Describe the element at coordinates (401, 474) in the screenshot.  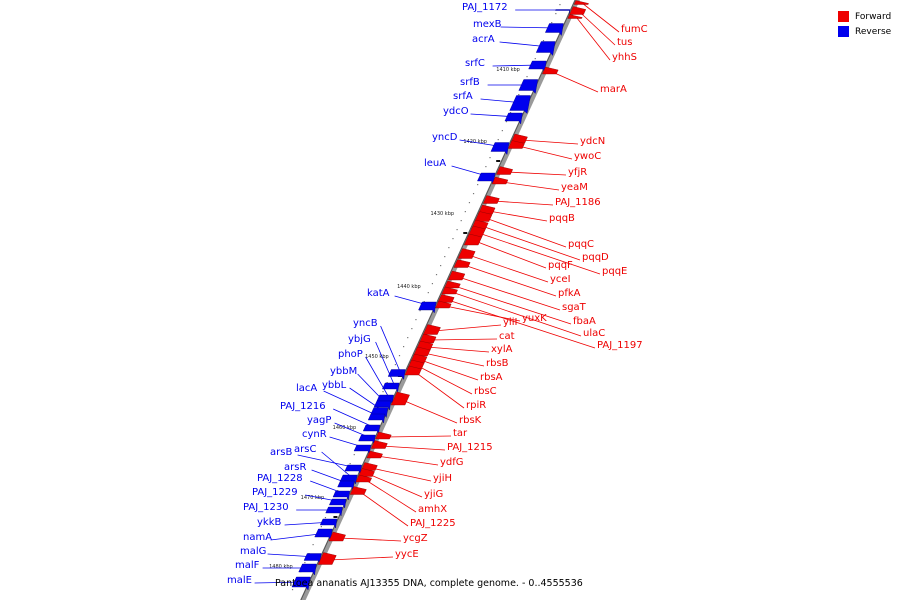
I see `leader-yjih` at that location.